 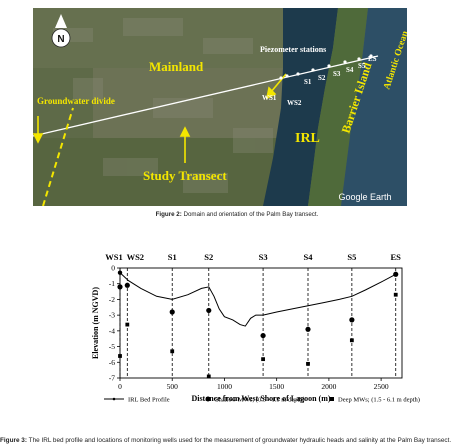 What do you see at coordinates (61, 31) in the screenshot?
I see `north-arrow-icon: N` at bounding box center [61, 31].